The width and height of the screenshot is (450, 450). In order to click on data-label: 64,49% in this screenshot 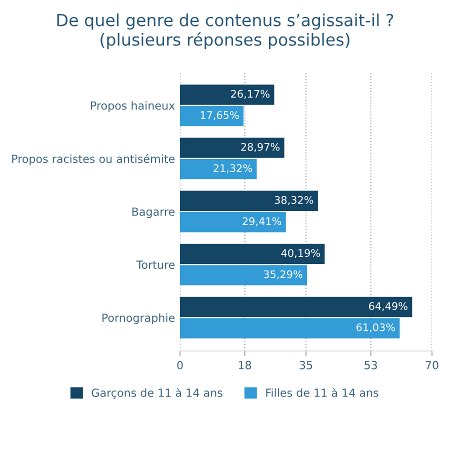, I will do `click(388, 307)`.